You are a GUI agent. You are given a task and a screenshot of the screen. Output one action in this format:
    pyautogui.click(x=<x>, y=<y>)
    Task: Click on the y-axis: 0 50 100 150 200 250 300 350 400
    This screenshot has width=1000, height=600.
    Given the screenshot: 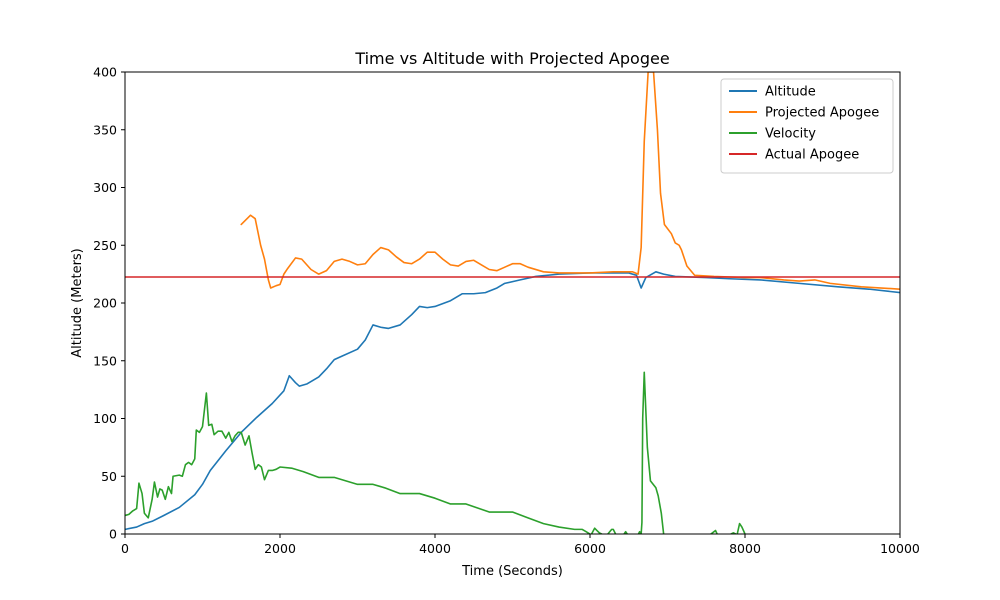 What is the action you would take?
    pyautogui.click(x=109, y=303)
    